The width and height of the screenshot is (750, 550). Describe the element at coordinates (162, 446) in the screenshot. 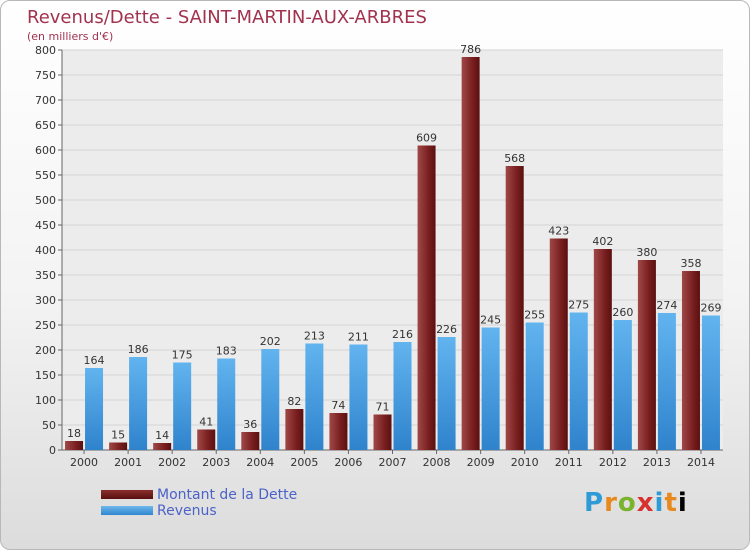

I see `bar-dette-2002` at that location.